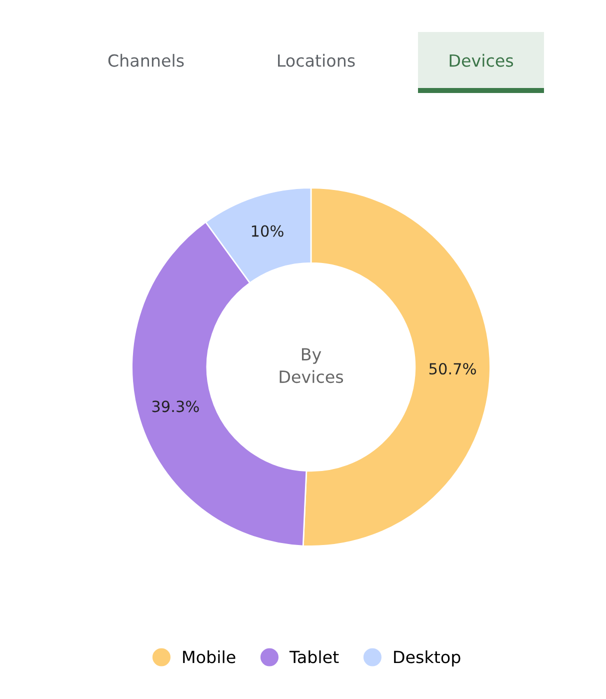 The height and width of the screenshot is (699, 606). Describe the element at coordinates (175, 406) in the screenshot. I see `data-label: 39.3%` at that location.